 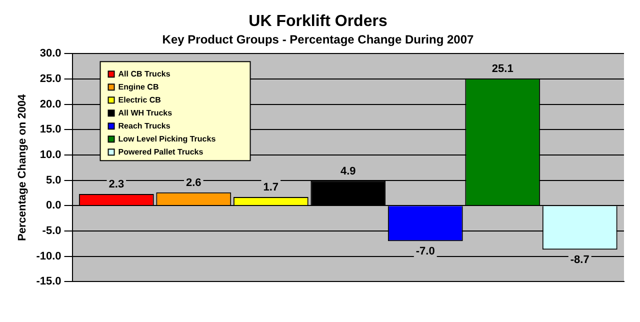 I want to click on data-label: 25.1, so click(x=503, y=68).